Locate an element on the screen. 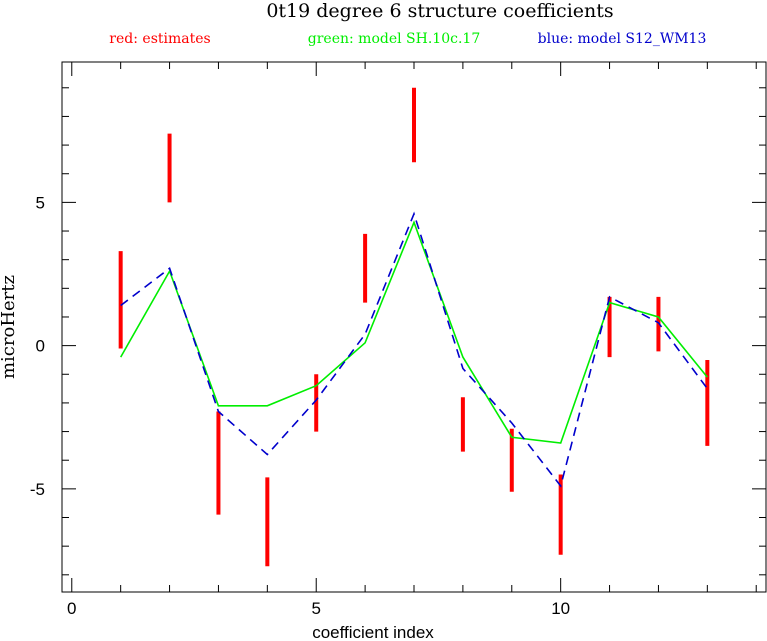  y-tick-label: 0 is located at coordinates (40, 346).